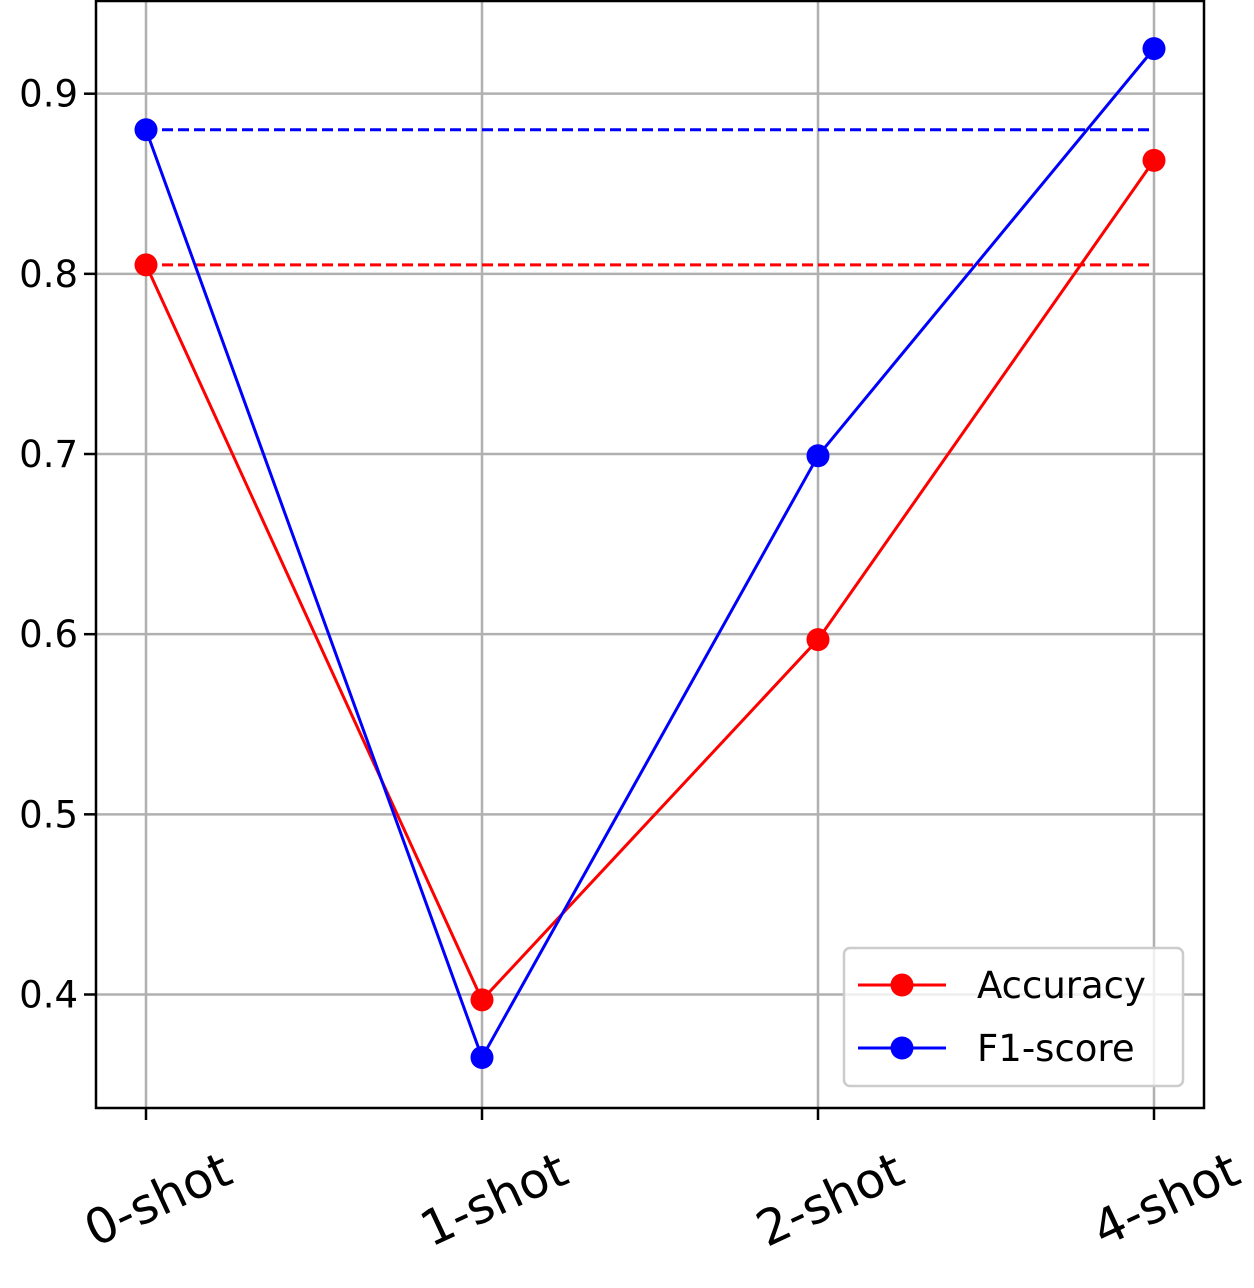 Image resolution: width=1254 pixels, height=1288 pixels. I want to click on ytick-label-2: 0.6, so click(48, 634).